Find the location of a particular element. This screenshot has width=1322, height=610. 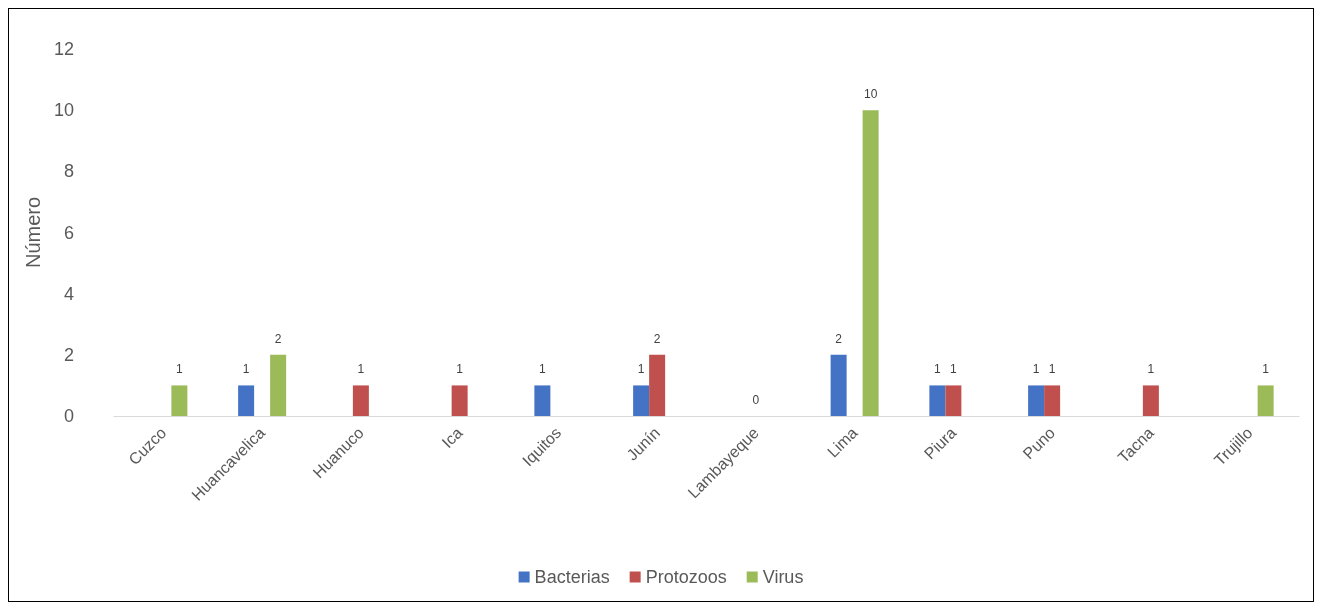

y-tick-label: 6 is located at coordinates (68, 232).